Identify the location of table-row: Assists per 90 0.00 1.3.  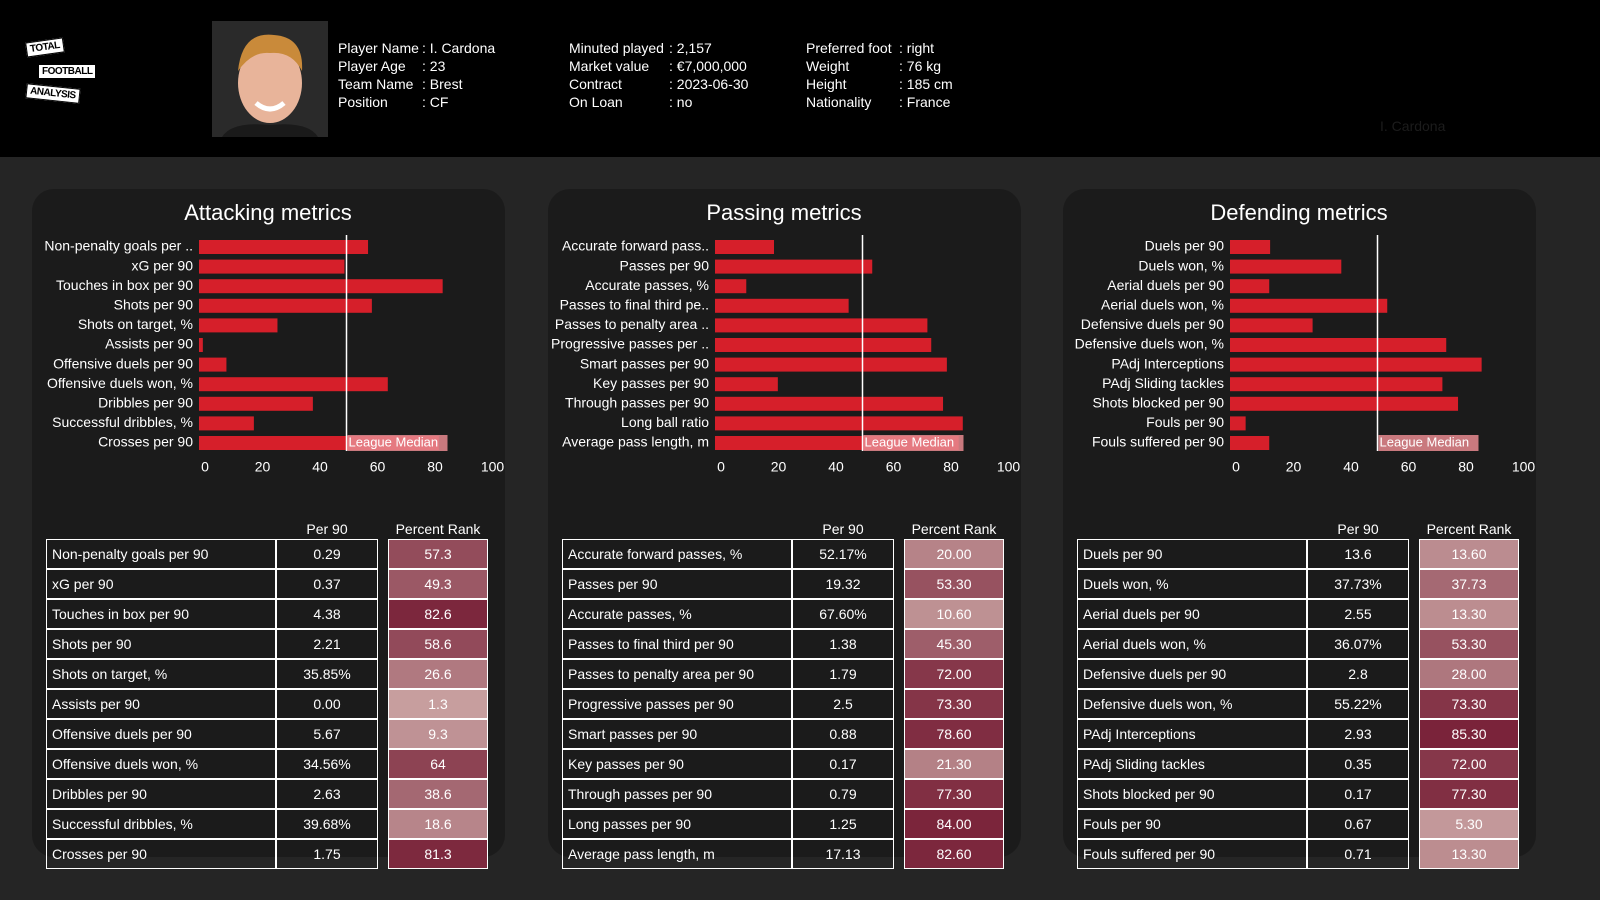
(267, 704).